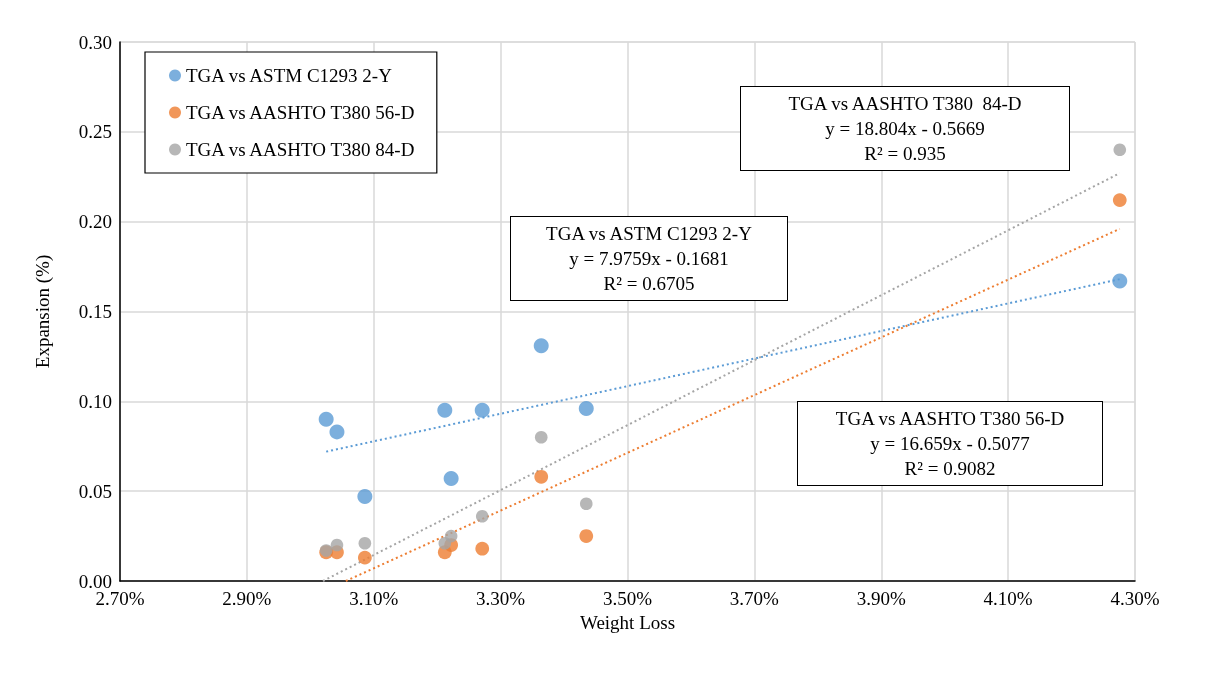 Image resolution: width=1205 pixels, height=675 pixels. I want to click on y-tick-label: 0.30, so click(95, 42).